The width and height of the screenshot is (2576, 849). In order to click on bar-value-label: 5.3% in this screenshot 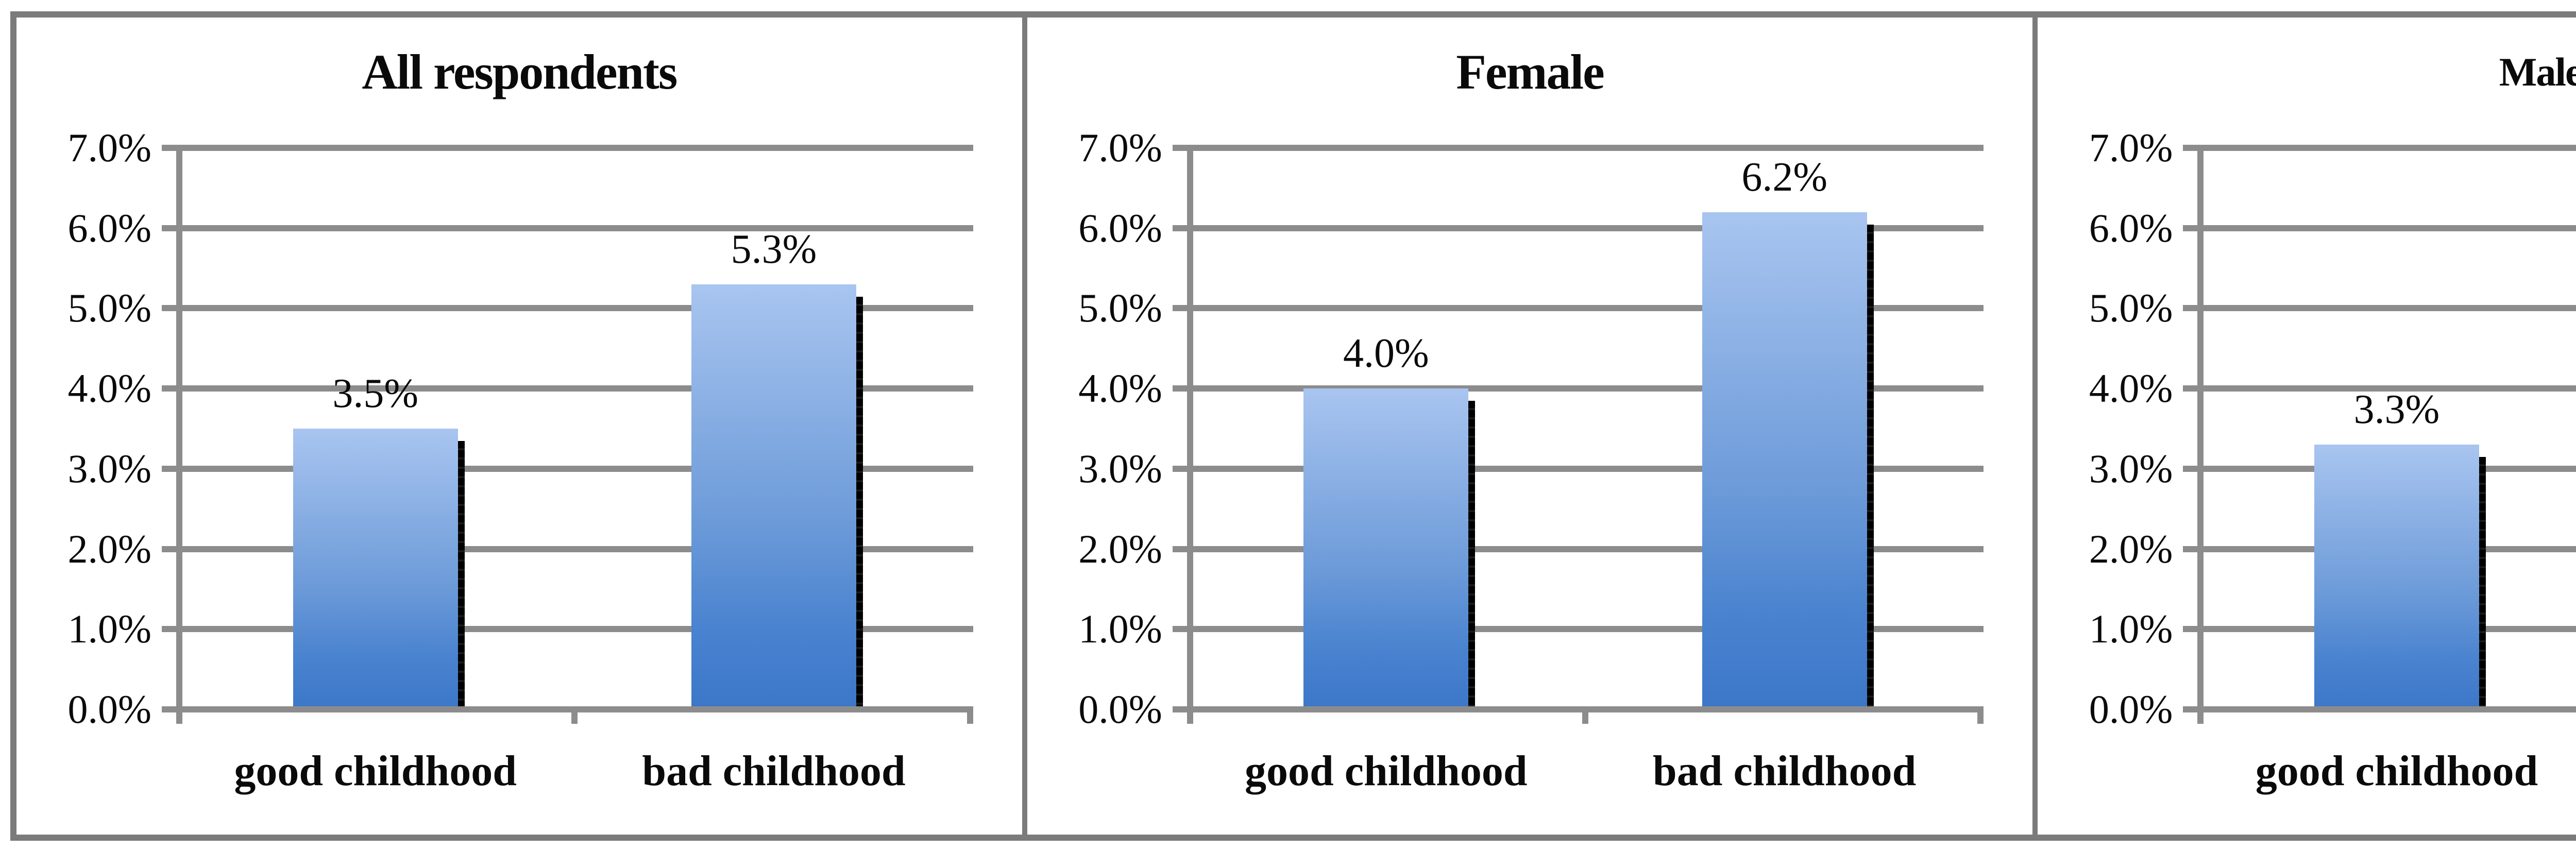, I will do `click(774, 249)`.